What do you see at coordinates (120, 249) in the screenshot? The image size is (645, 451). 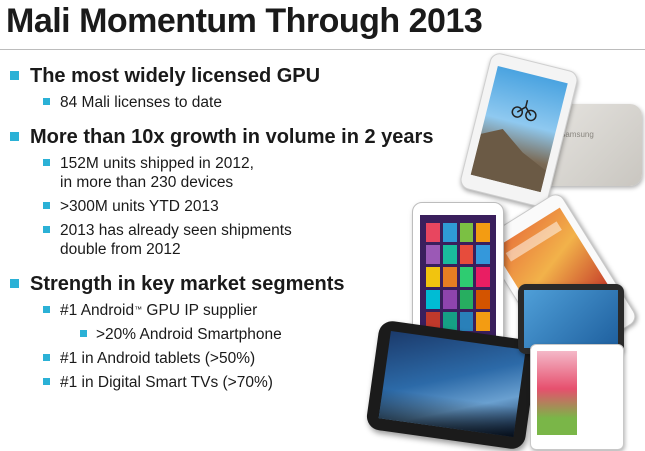 I see `bullet-text-line2: double from 2012` at bounding box center [120, 249].